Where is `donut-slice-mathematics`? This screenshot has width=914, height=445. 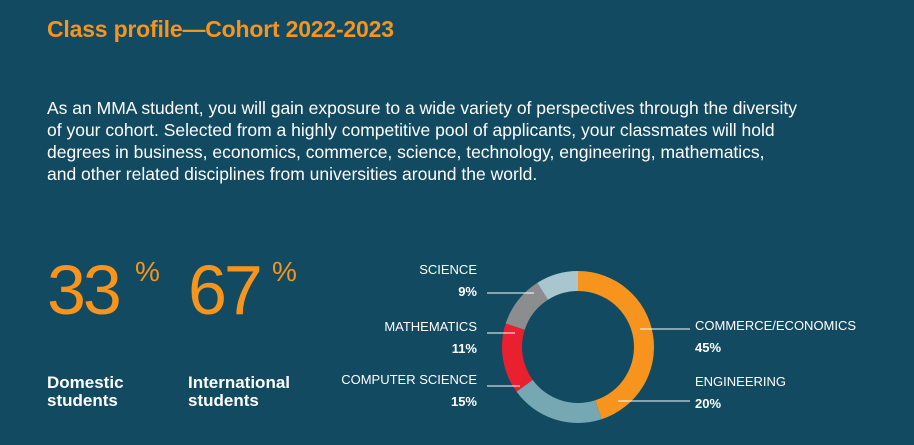
donut-slice-mathematics is located at coordinates (526, 306).